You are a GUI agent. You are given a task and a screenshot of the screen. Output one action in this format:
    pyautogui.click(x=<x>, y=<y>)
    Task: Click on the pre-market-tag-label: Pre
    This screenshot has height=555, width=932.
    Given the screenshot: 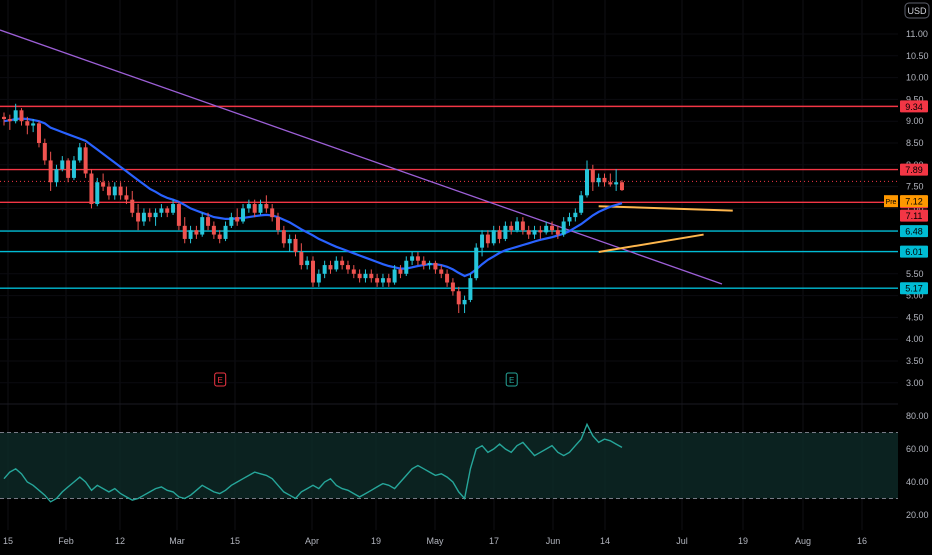 What is the action you would take?
    pyautogui.click(x=891, y=202)
    